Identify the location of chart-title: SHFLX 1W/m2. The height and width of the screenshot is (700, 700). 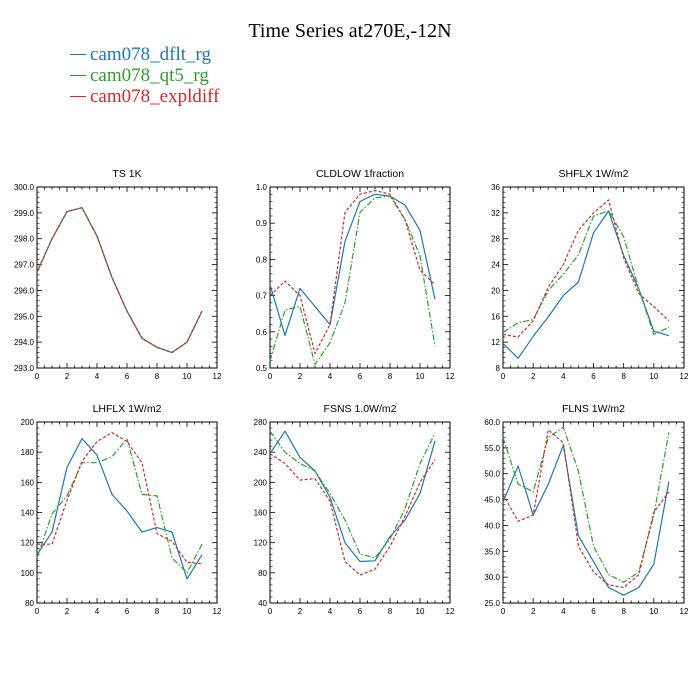
(593, 174).